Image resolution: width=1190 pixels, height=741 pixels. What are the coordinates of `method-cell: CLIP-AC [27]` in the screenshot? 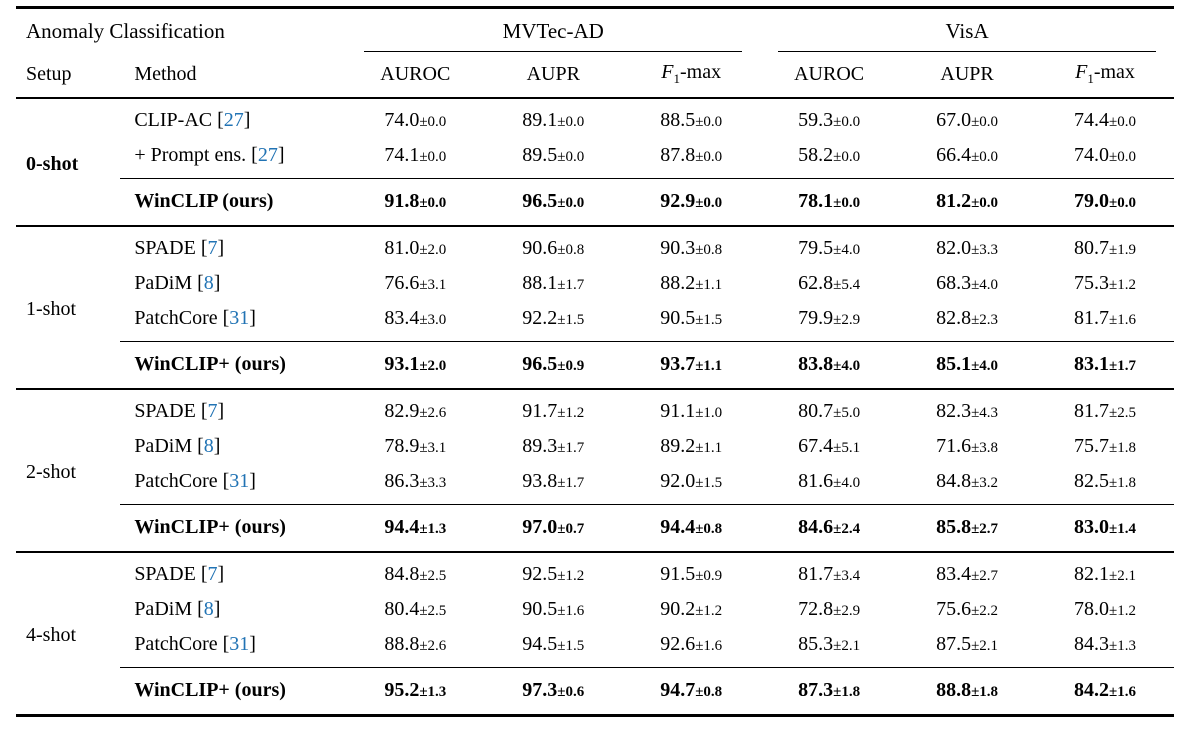 It's located at (233, 118).